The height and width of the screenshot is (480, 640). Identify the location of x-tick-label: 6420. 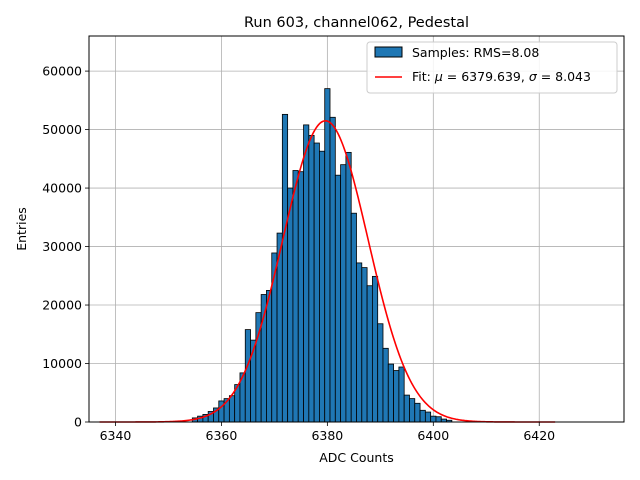
(539, 435).